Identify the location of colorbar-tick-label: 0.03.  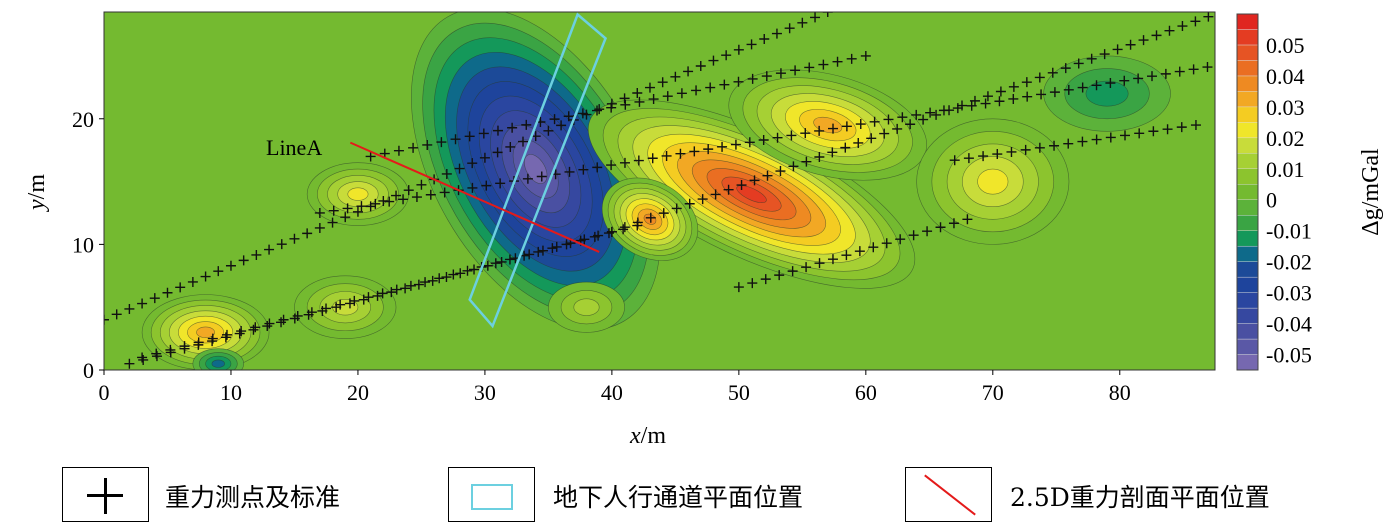
(1285, 107).